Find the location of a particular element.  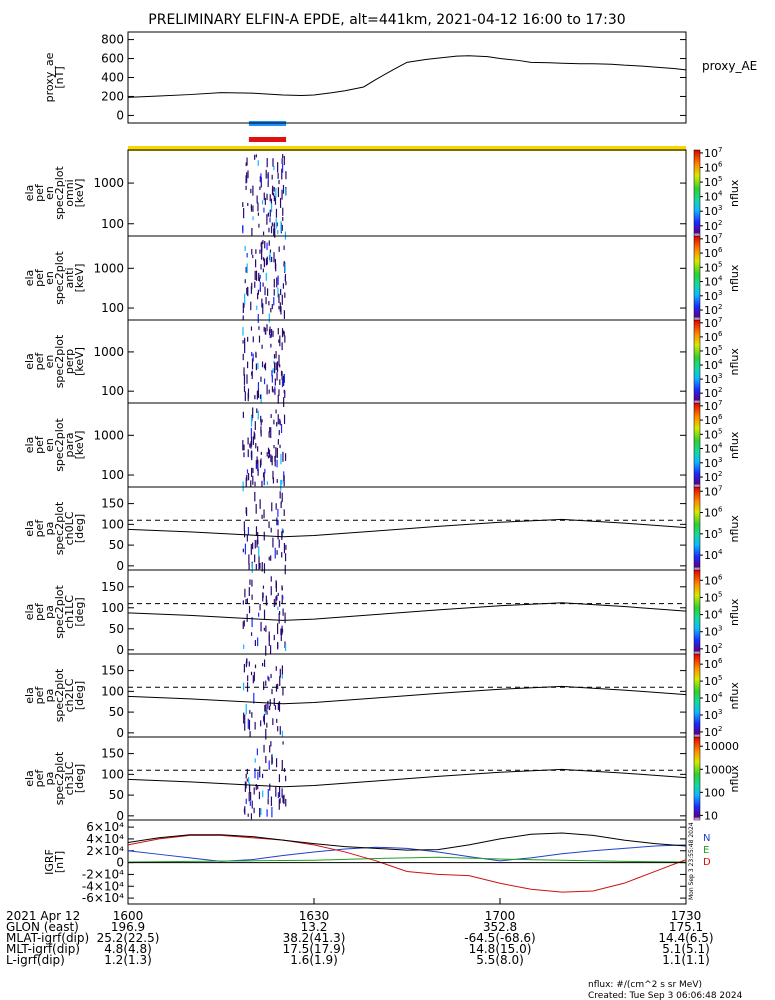

info-row-value: 196.9 is located at coordinates (128, 927).